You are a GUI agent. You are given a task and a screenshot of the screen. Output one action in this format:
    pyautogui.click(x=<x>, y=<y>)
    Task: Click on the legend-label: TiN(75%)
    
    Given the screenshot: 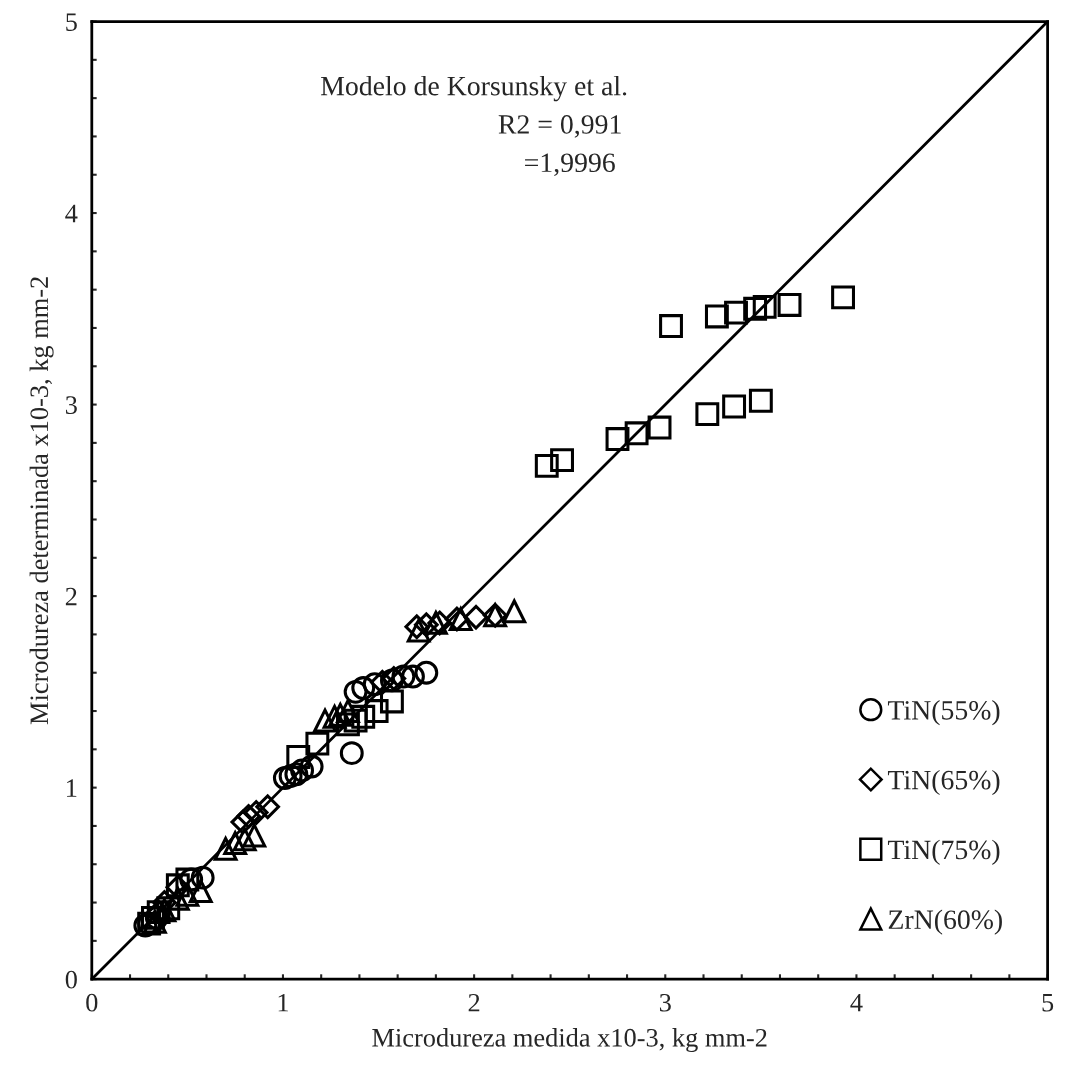 What is the action you would take?
    pyautogui.click(x=943, y=852)
    